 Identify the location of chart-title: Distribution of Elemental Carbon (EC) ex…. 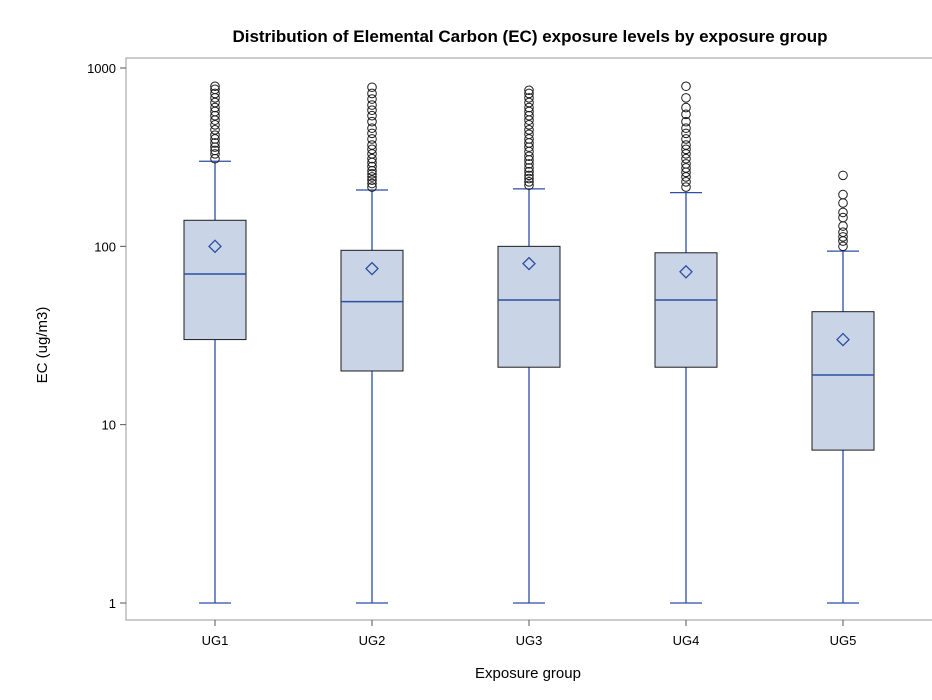
(529, 36).